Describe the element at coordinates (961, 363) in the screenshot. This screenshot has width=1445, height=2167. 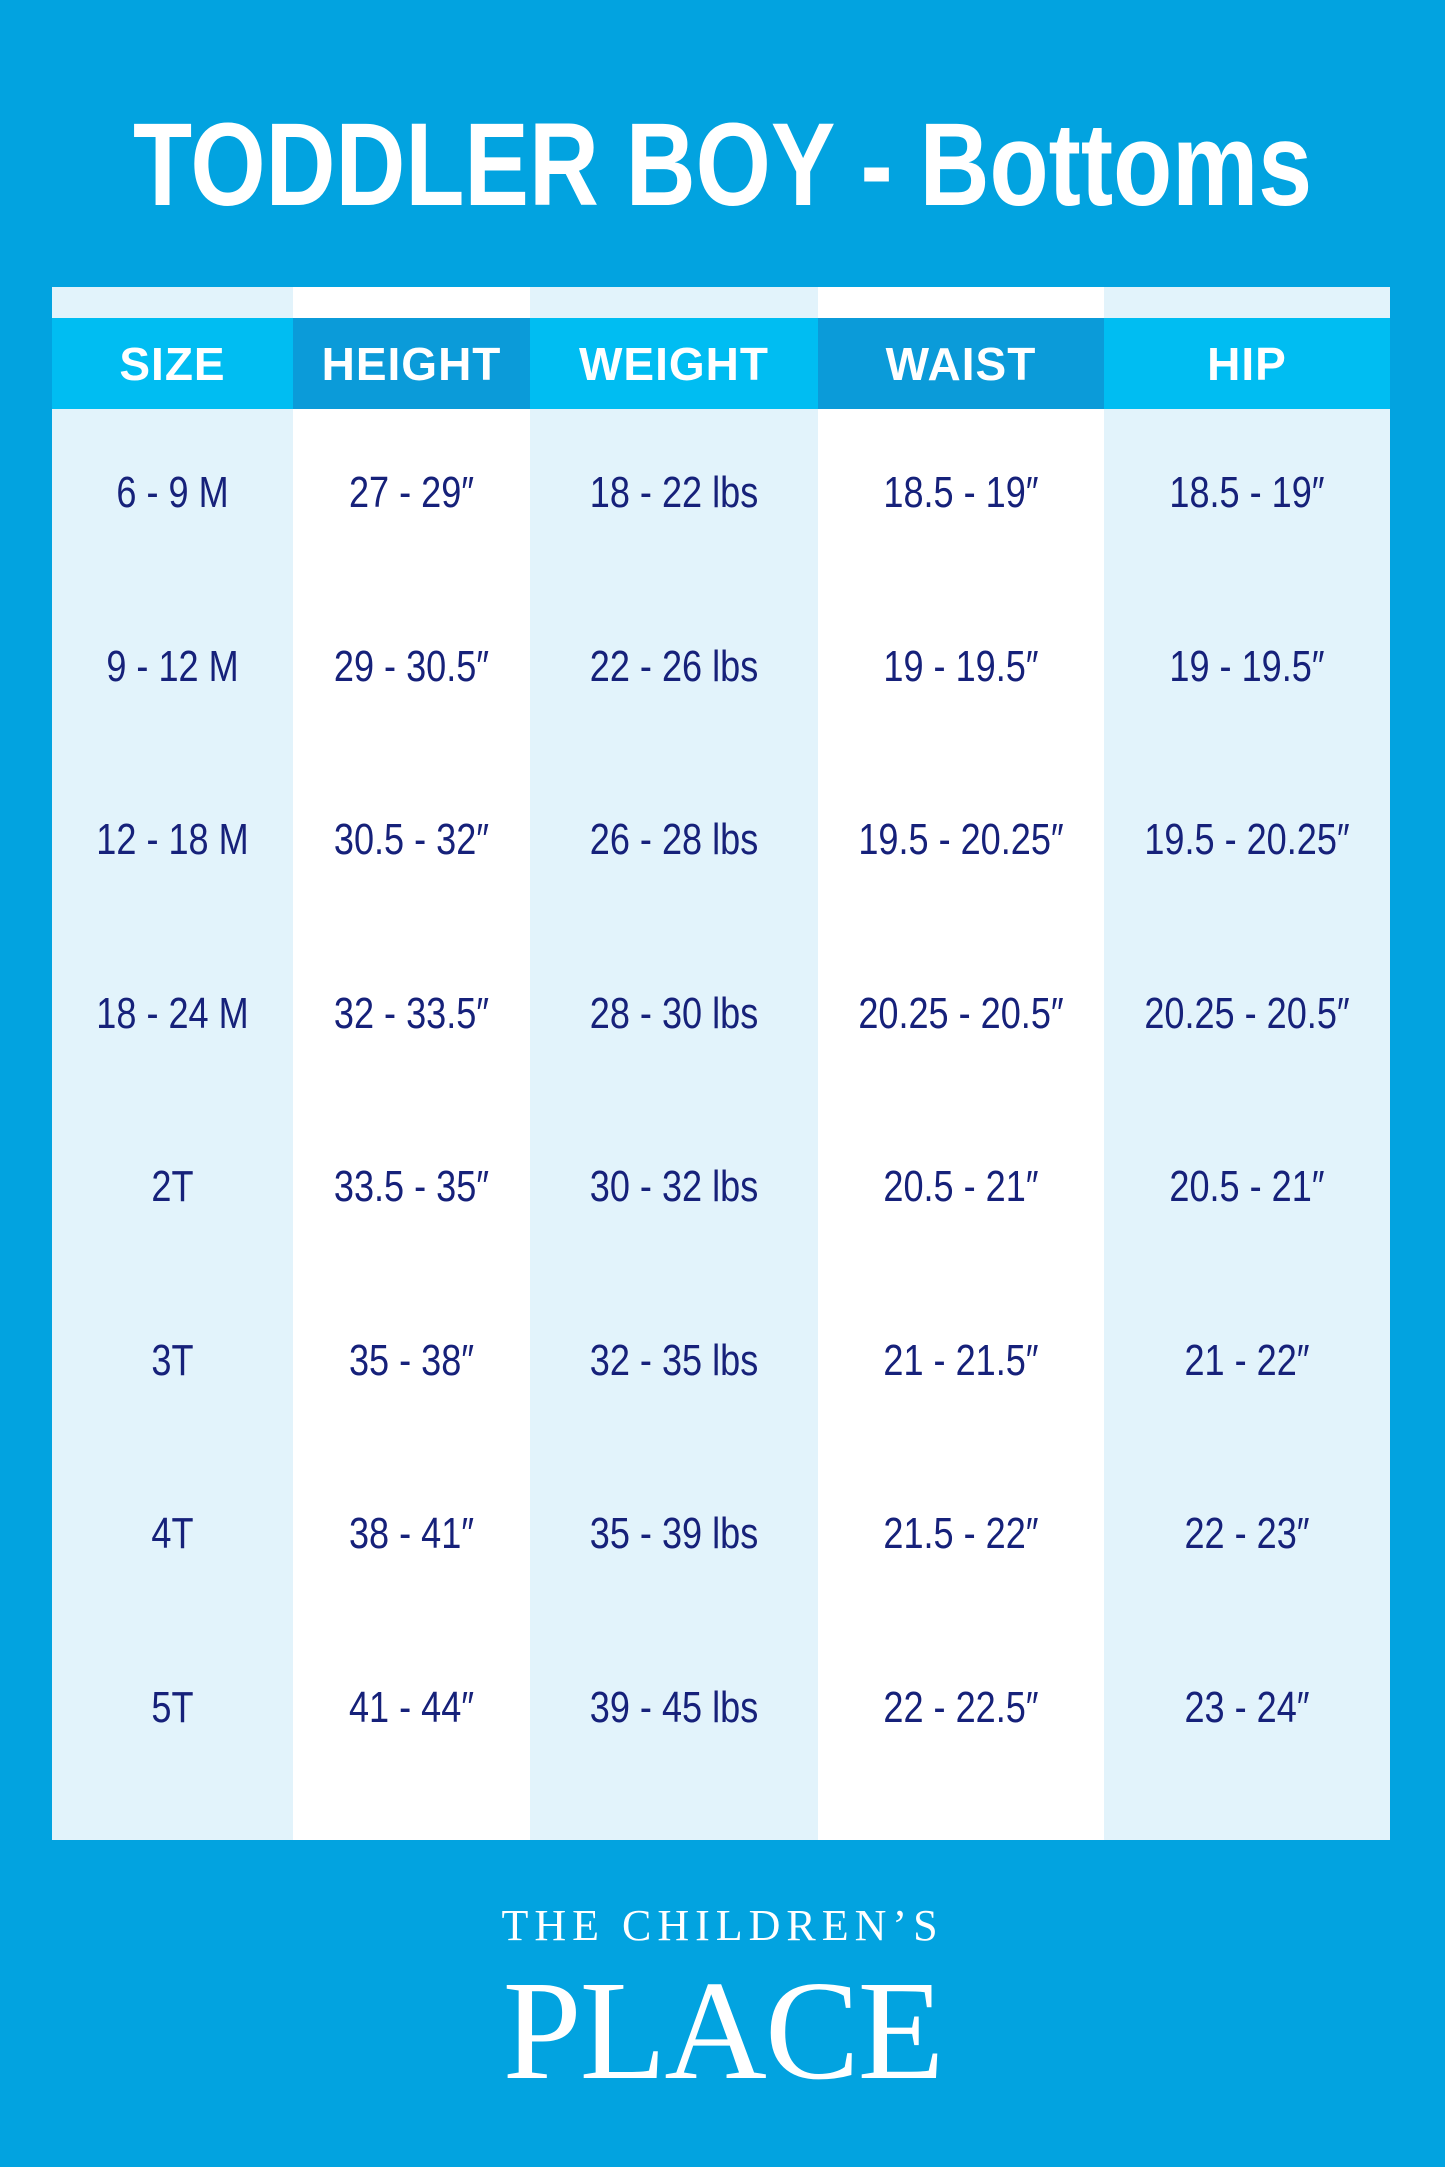
I see `column-header: WAIST` at that location.